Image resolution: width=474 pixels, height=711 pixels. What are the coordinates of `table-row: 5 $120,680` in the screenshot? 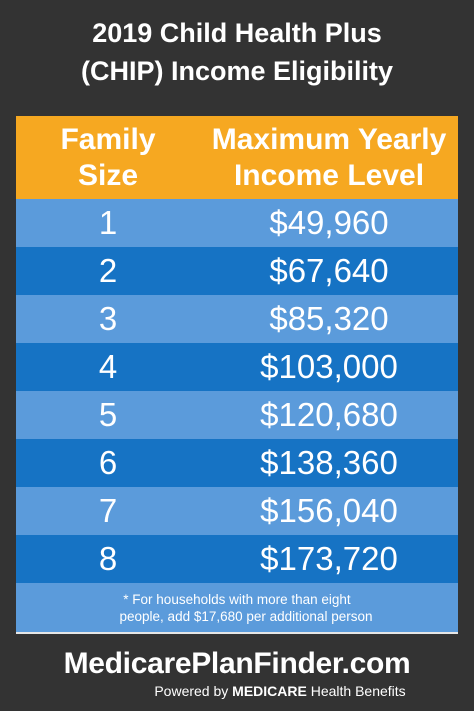 It's located at (237, 415).